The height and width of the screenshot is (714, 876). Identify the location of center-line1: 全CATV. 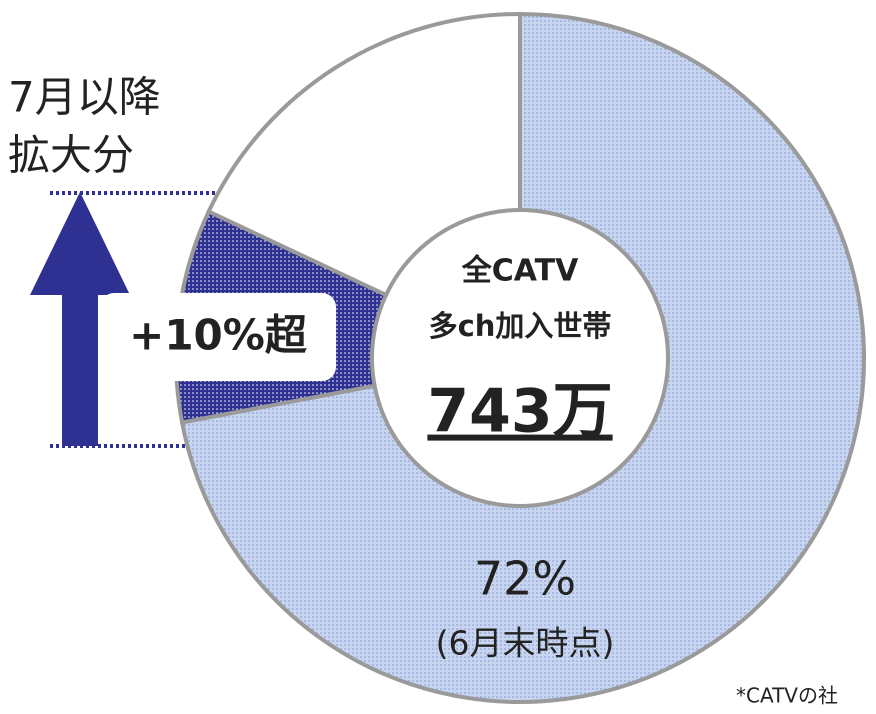
(520, 271).